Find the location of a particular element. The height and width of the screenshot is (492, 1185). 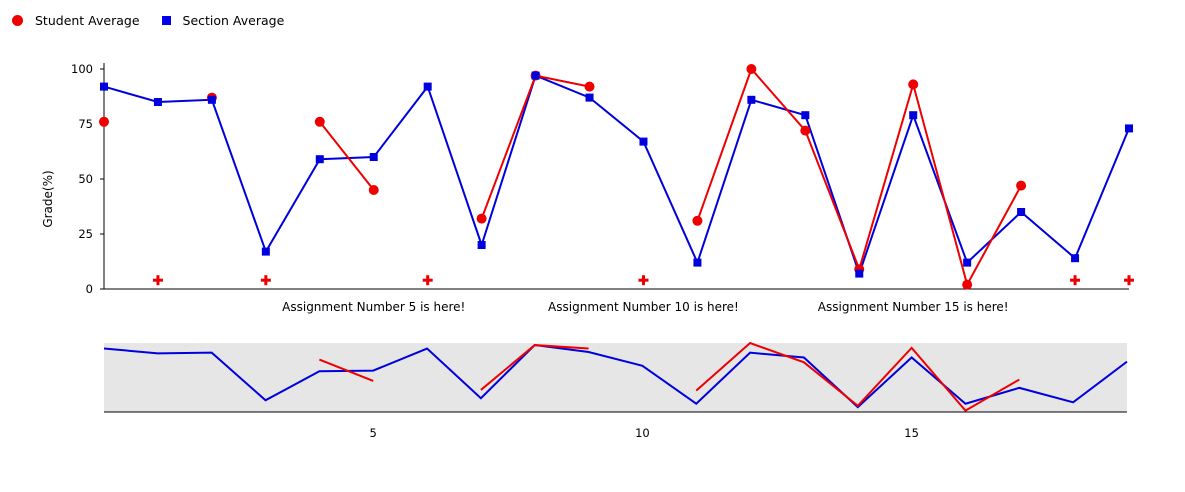

y-tick-label: 0 is located at coordinates (89, 289).